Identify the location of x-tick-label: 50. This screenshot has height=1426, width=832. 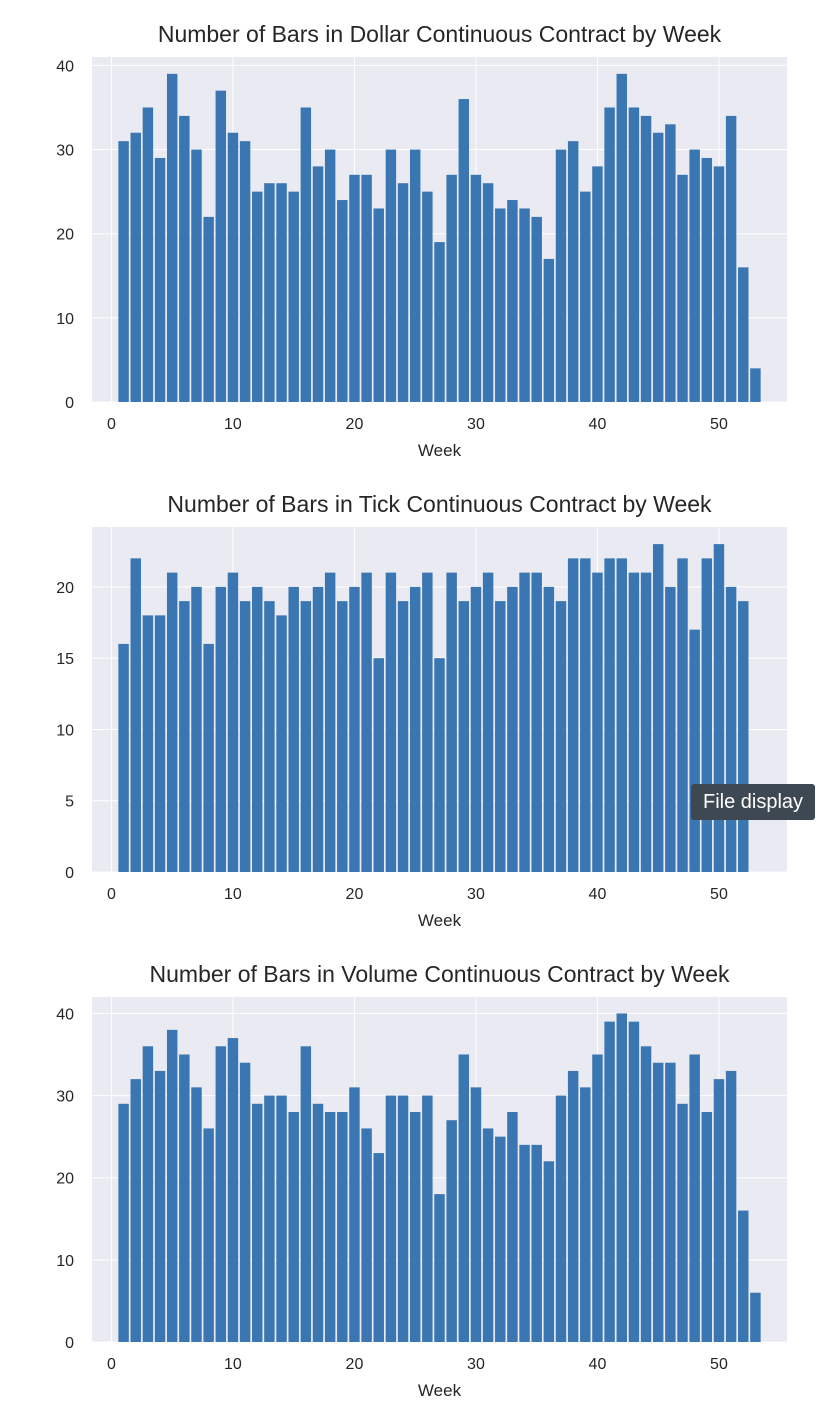
(719, 1364).